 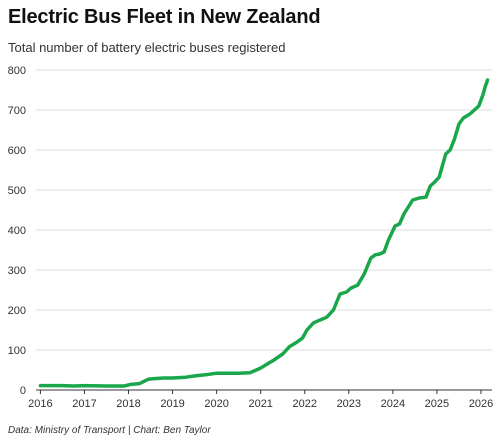 I want to click on y-axis-tick-labels: 0 100 200 300 400 500 600 700 800, so click(x=17, y=231).